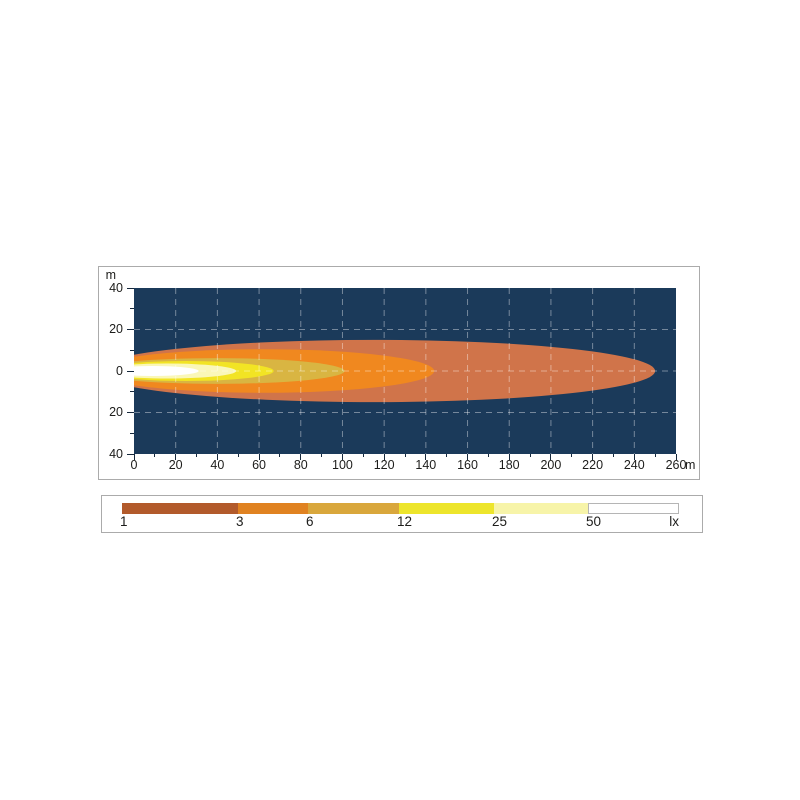  I want to click on x-axis-tick-label: 80, so click(300, 465).